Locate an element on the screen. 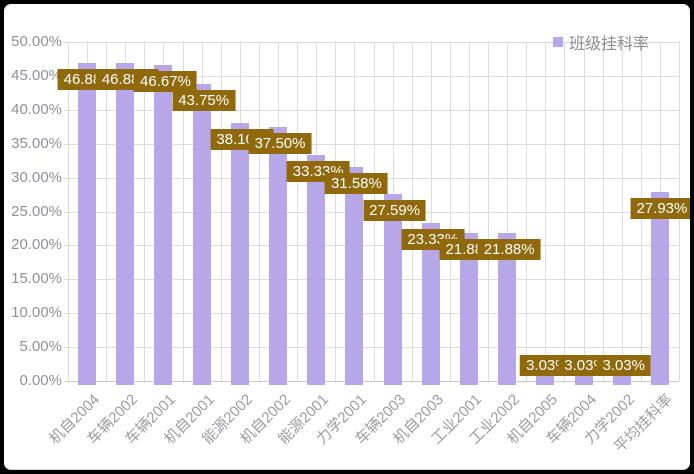 The image size is (694, 474). y-tick-label: 10.00% is located at coordinates (36, 313).